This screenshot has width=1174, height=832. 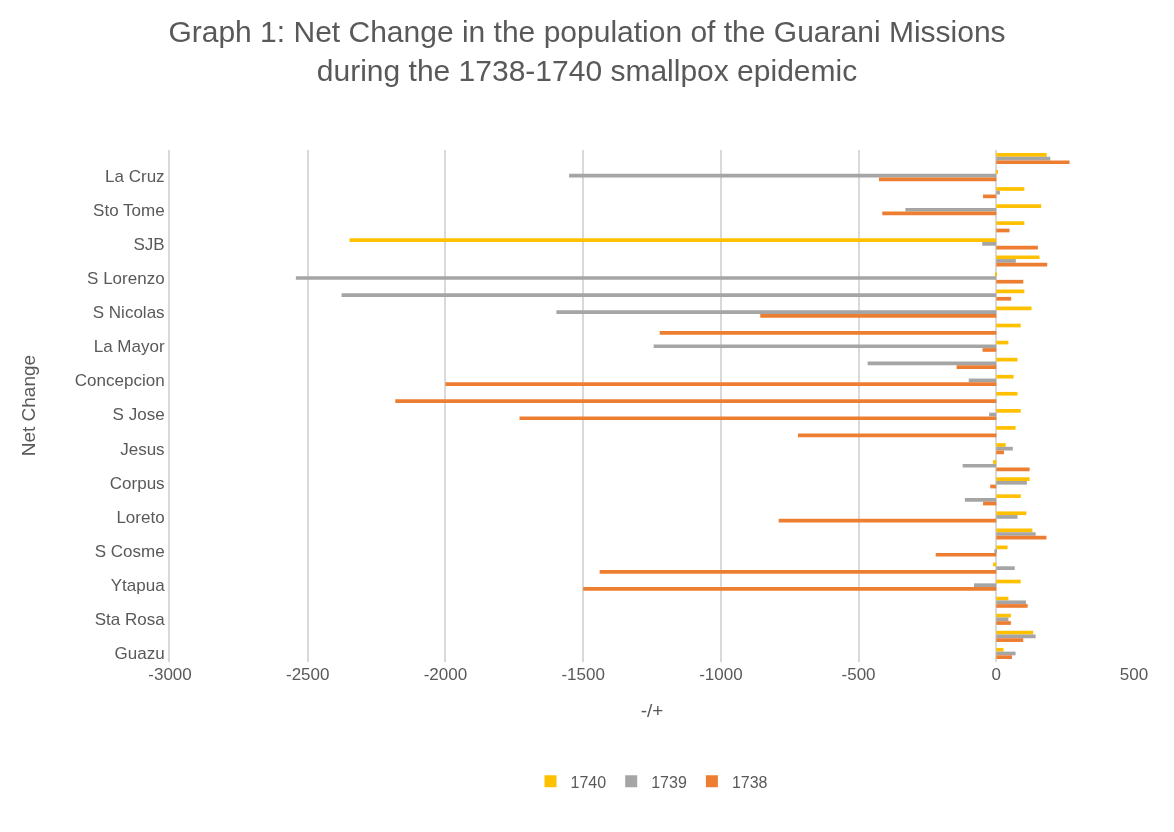 What do you see at coordinates (149, 244) in the screenshot?
I see `y-tick-label: SJB` at bounding box center [149, 244].